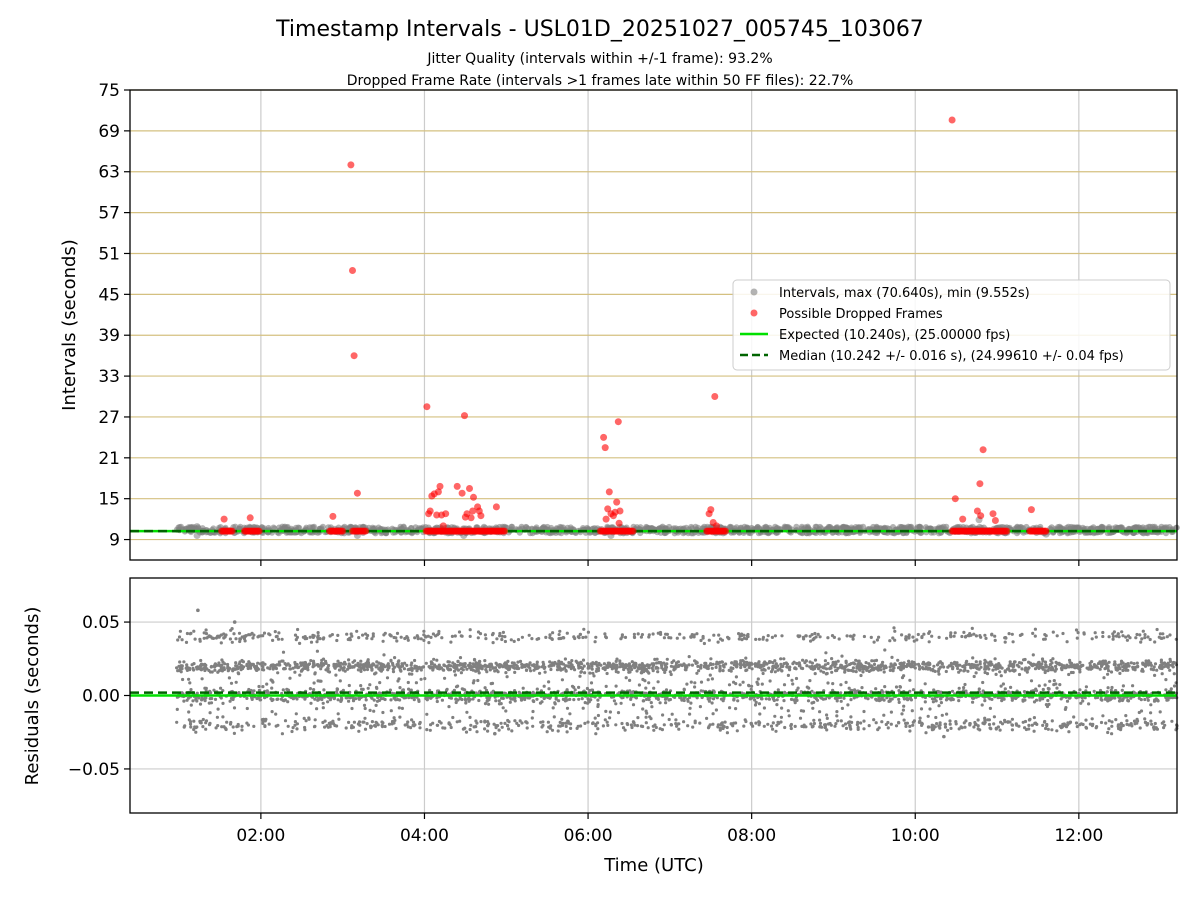 The height and width of the screenshot is (900, 1200). I want to click on y-tick-label: 21, so click(109, 459).